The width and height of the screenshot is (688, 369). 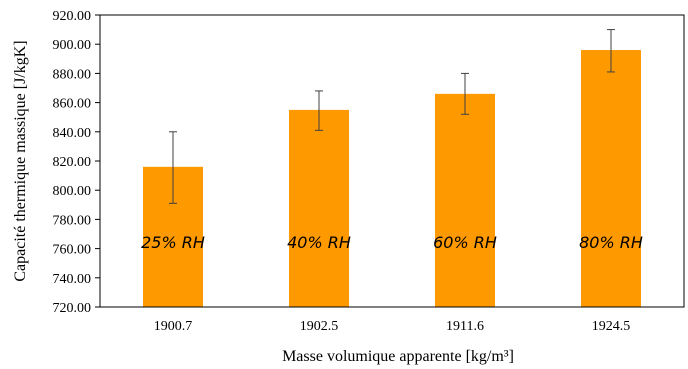 What do you see at coordinates (173, 326) in the screenshot?
I see `x-tick-label: 1900.7` at bounding box center [173, 326].